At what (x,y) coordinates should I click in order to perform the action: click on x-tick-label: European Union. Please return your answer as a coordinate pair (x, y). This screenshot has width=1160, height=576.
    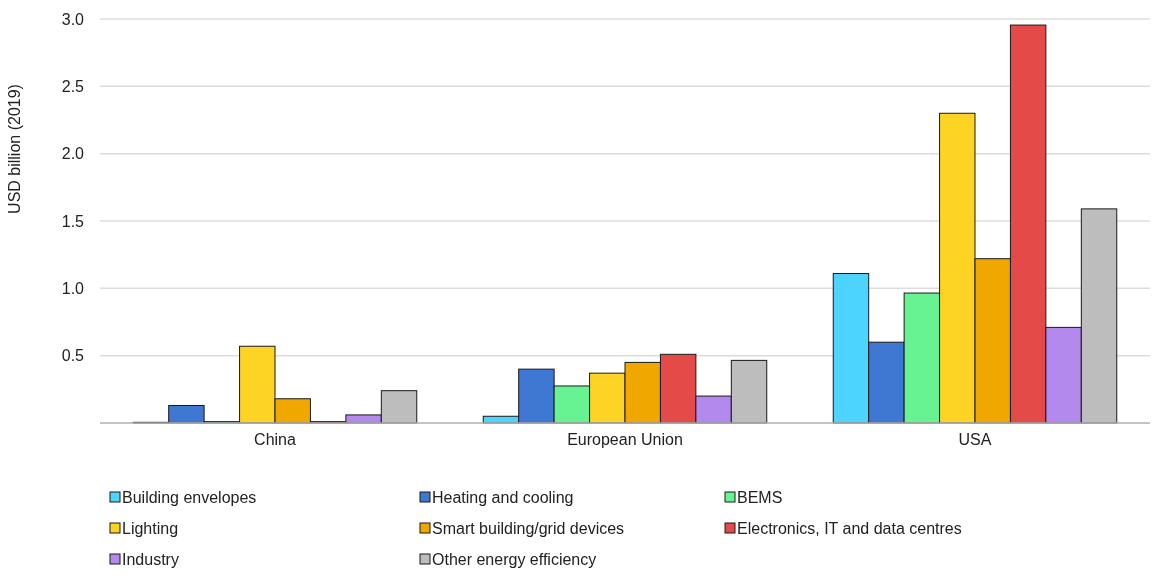
    Looking at the image, I should click on (625, 439).